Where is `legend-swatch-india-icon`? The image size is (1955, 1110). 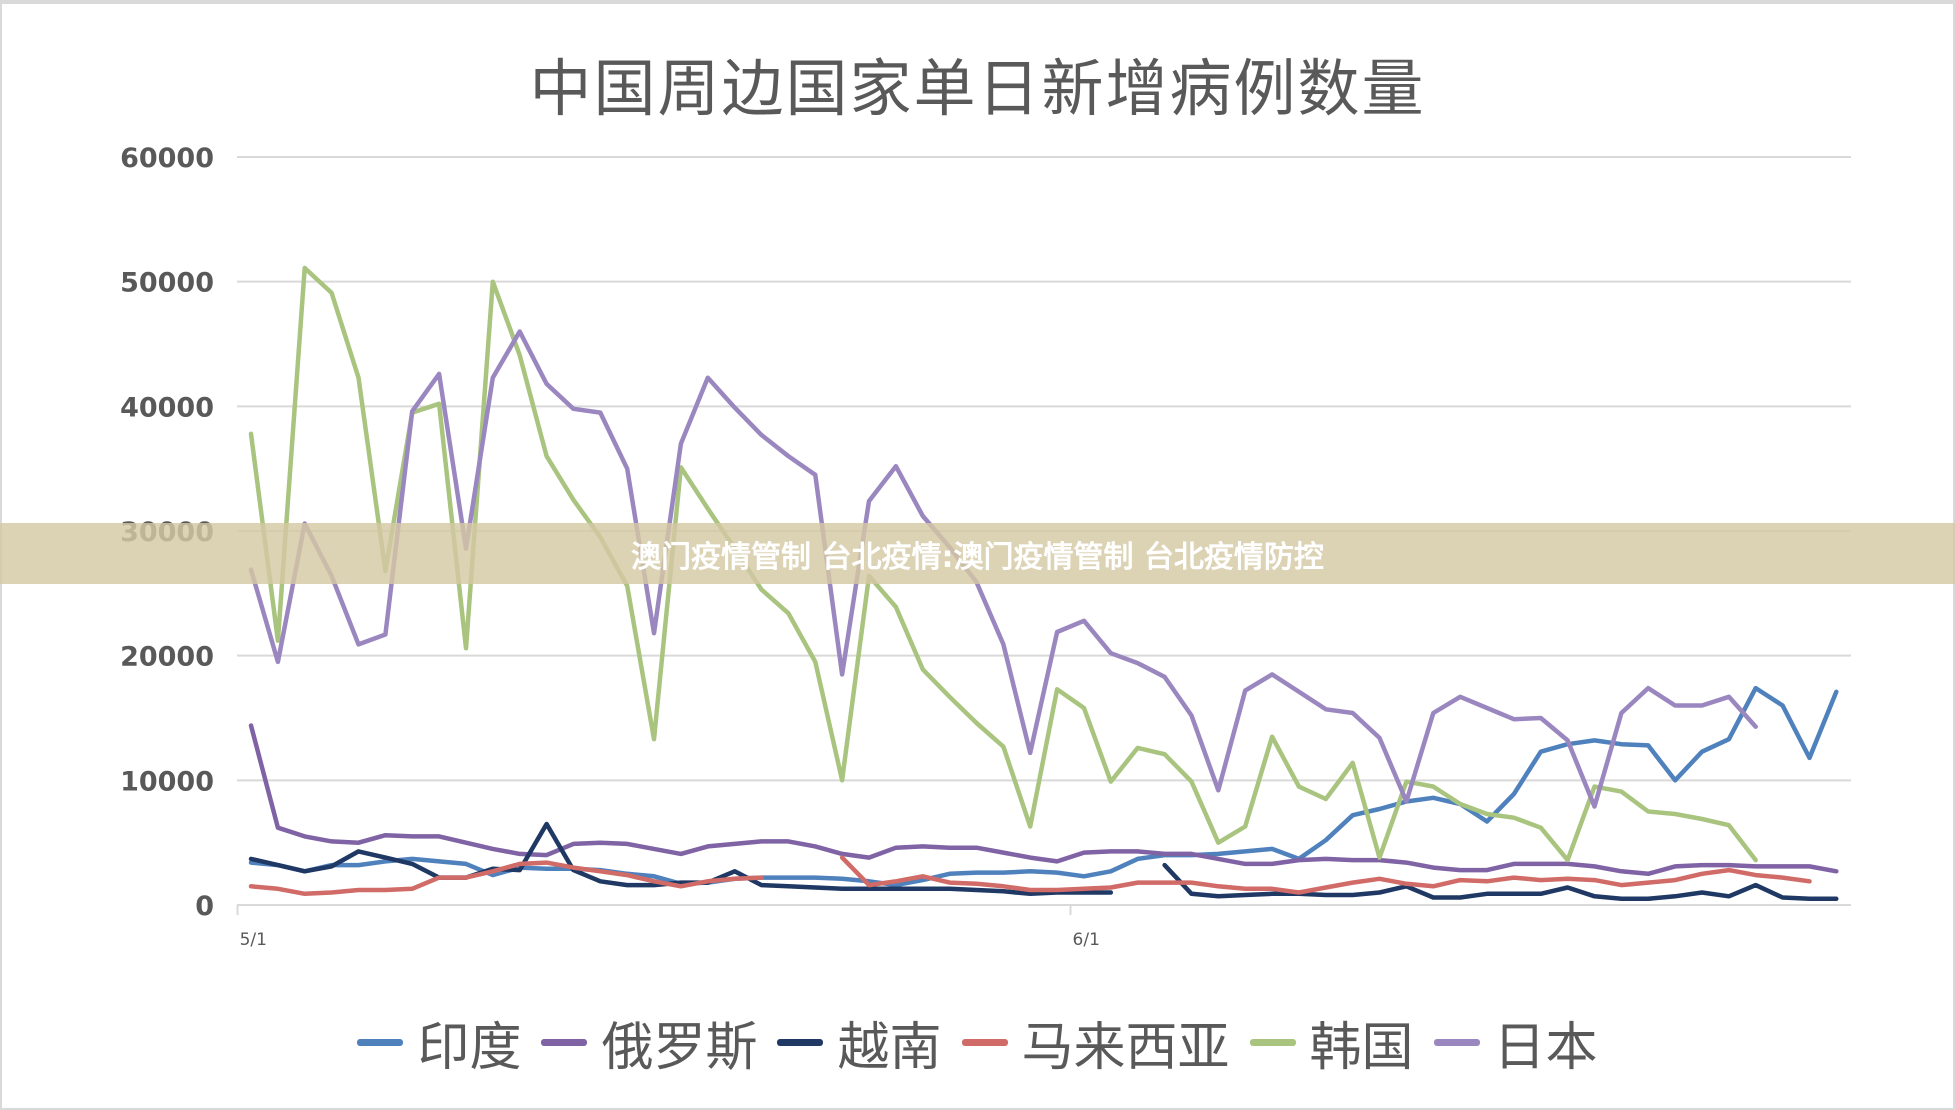 legend-swatch-india-icon is located at coordinates (380, 1042).